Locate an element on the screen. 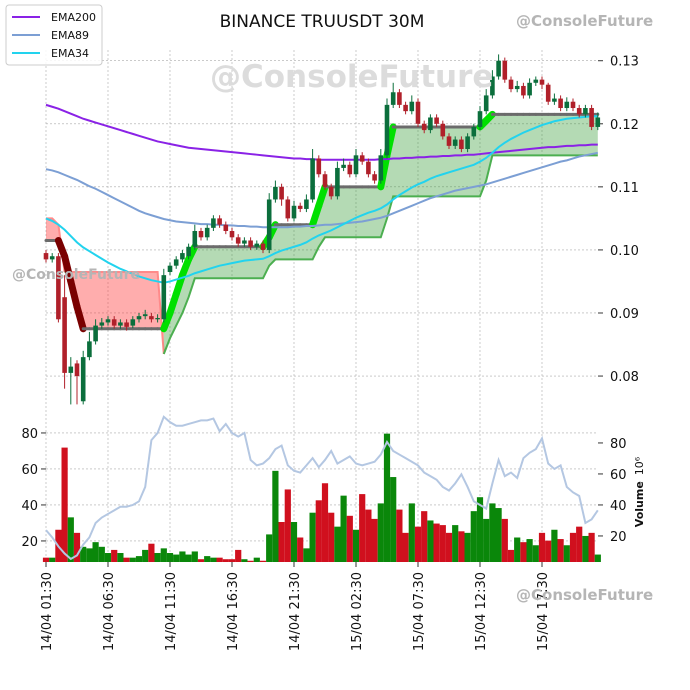 This screenshot has width=690, height=690. y-tick-label: 0.10 is located at coordinates (624, 251).